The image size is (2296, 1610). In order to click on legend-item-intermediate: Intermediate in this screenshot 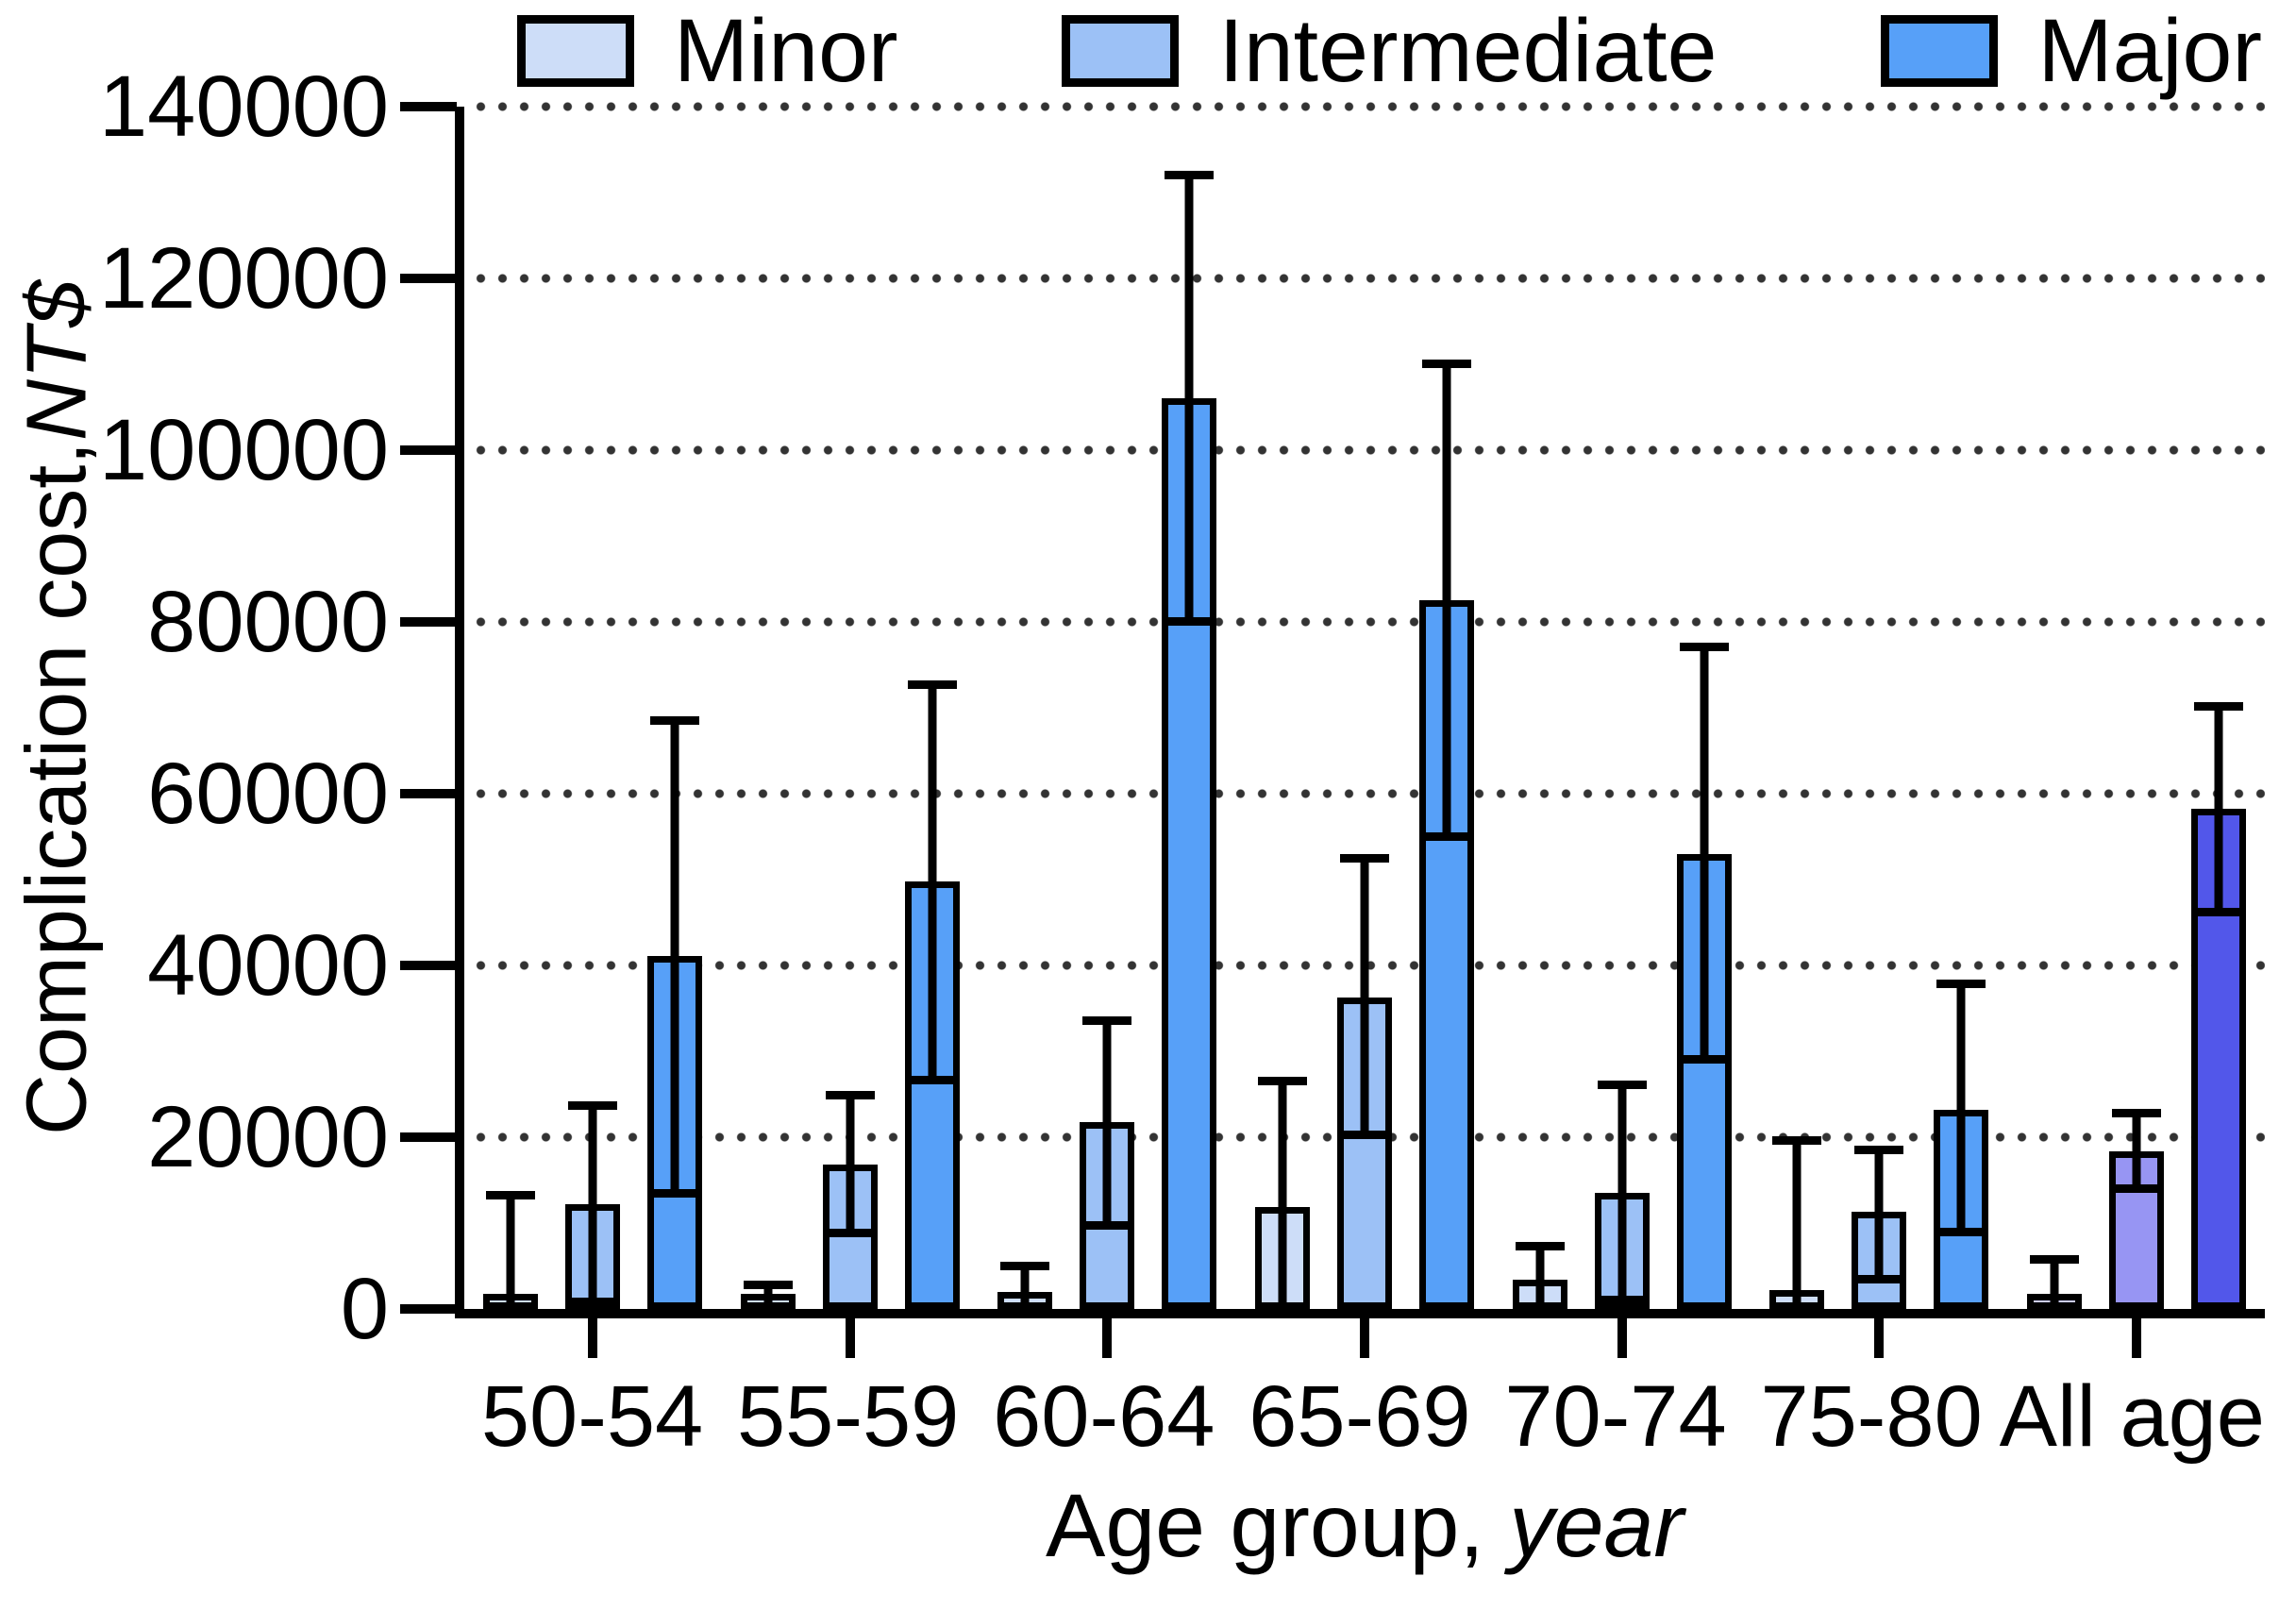, I will do `click(1390, 50)`.